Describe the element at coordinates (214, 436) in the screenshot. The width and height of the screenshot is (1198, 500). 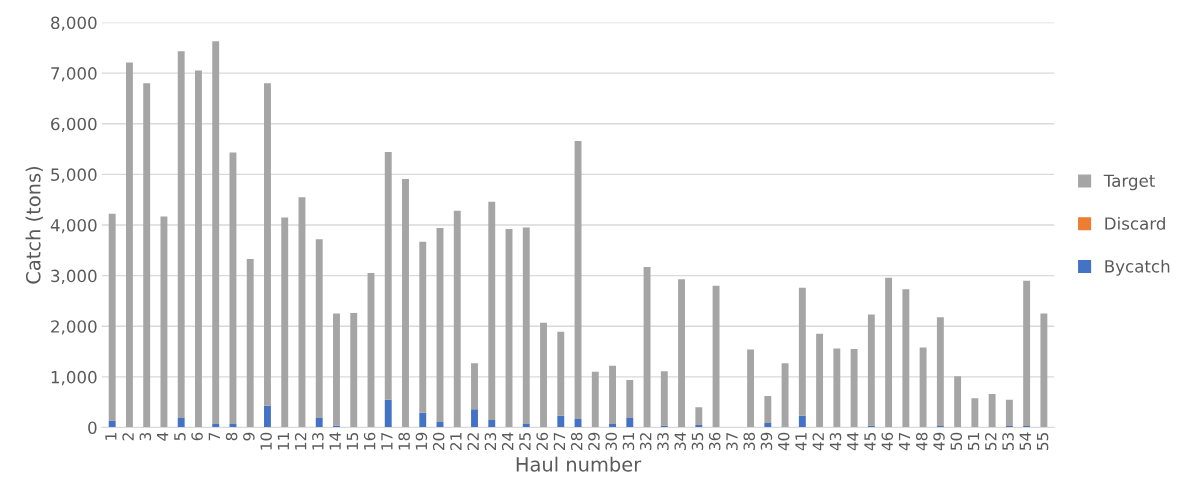
I see `x-tick-label: 7` at that location.